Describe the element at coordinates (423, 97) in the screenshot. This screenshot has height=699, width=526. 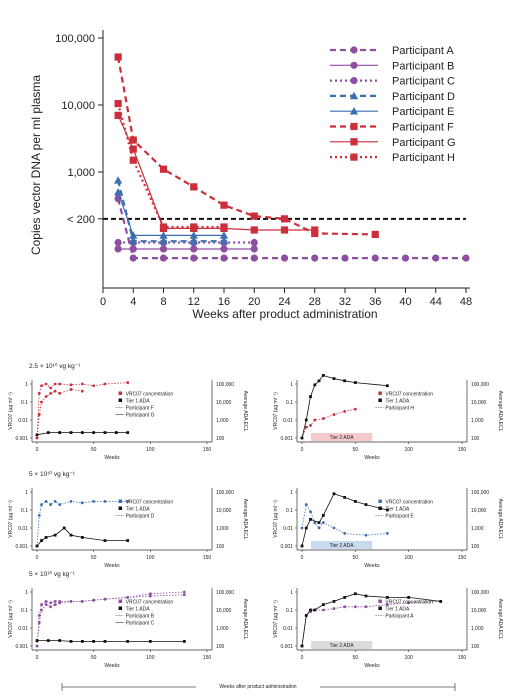
I see `legend-label: Participant D` at that location.